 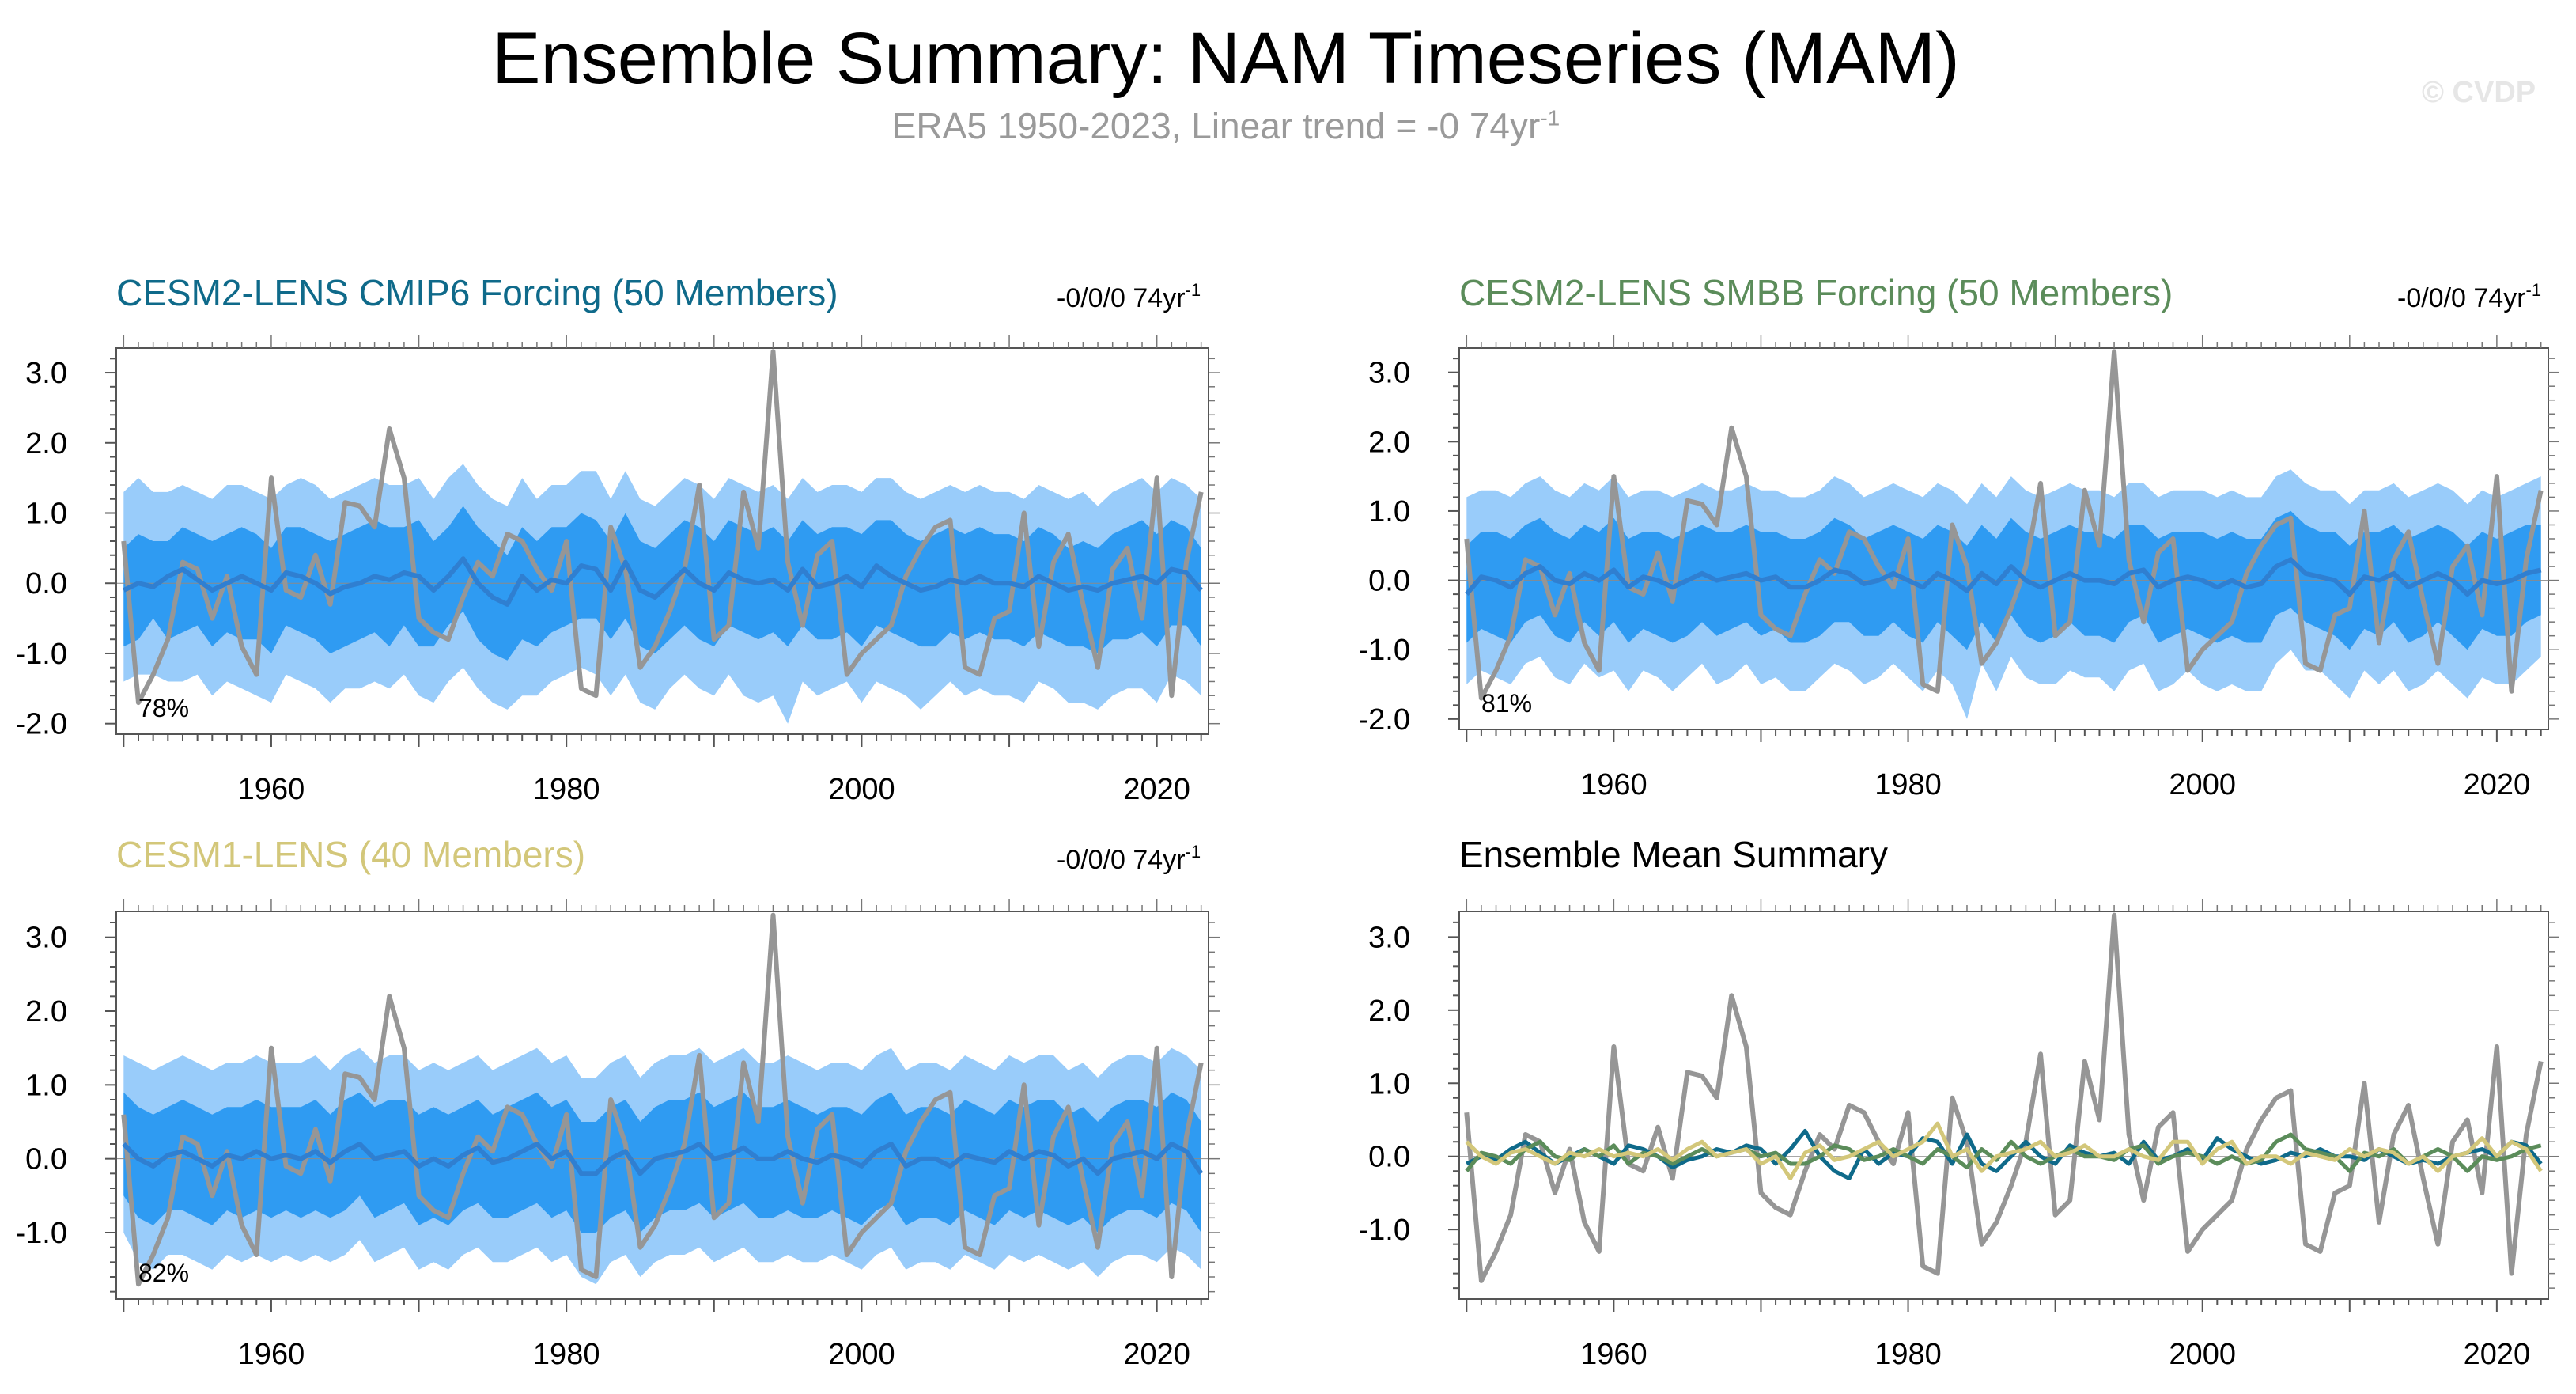 I want to click on subtitle-unit-exponent: -1, so click(x=1550, y=118).